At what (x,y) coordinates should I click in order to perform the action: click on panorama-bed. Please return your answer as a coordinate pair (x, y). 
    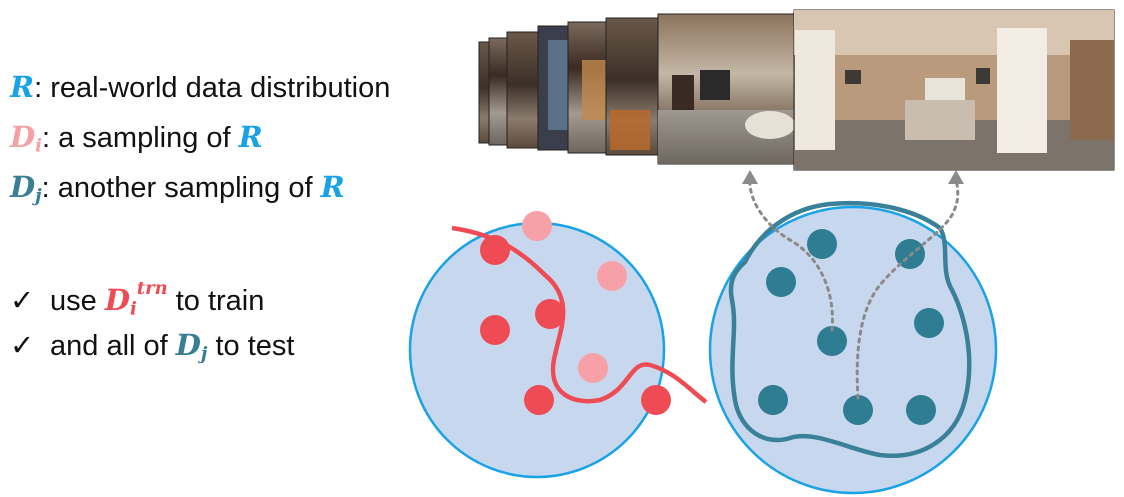
    Looking at the image, I should click on (940, 120).